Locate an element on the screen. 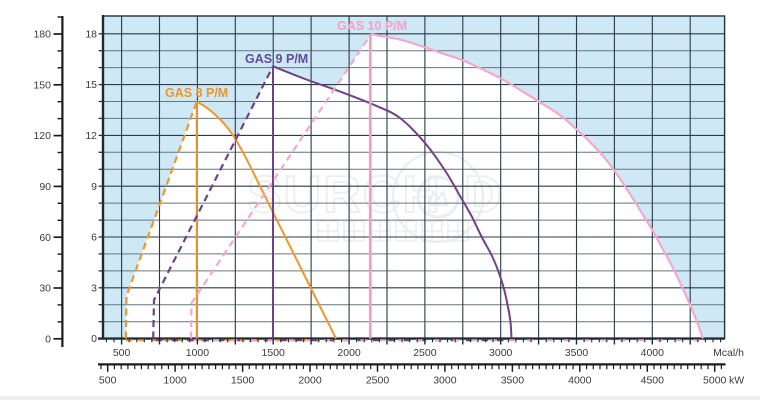 This screenshot has height=400, width=760. svg-text: Mcal/h is located at coordinates (728, 353).